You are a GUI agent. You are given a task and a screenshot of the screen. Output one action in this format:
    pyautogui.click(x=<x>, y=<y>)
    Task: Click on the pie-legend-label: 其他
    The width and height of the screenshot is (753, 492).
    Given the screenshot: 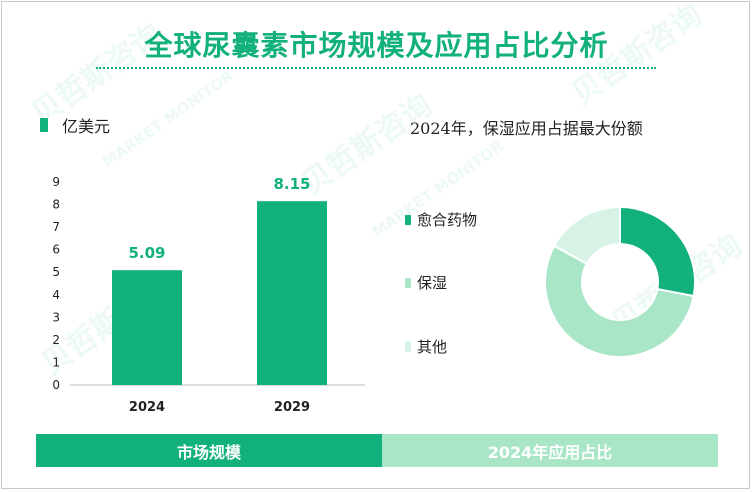 What is the action you would take?
    pyautogui.click(x=432, y=347)
    